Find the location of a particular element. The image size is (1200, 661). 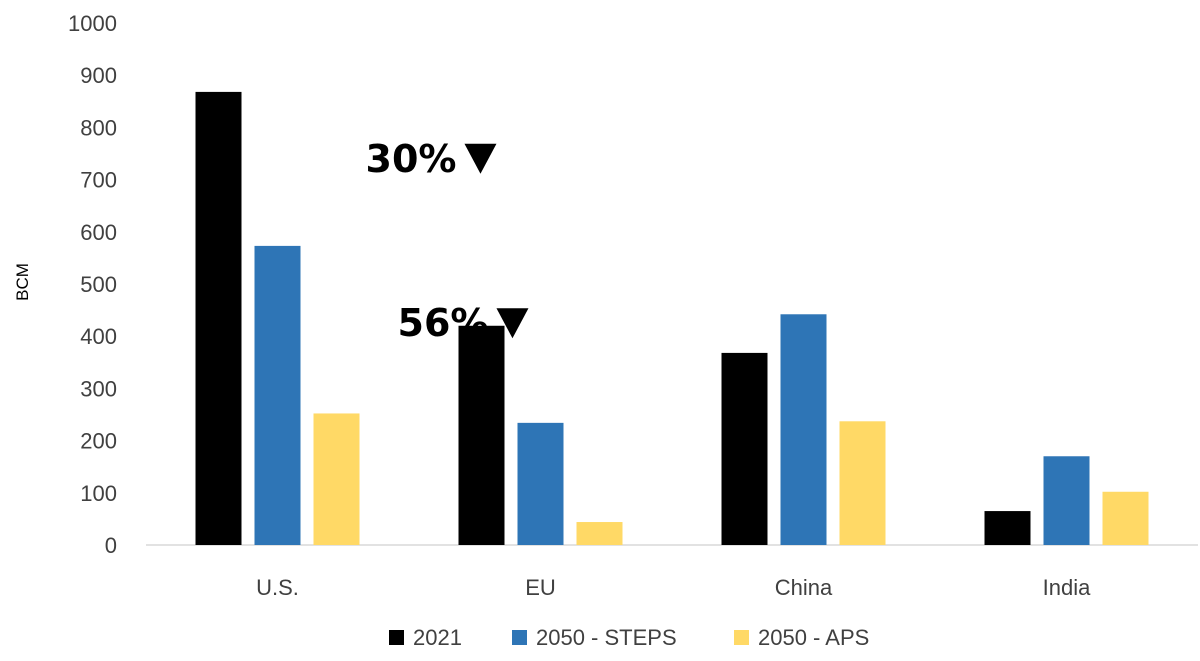

legend-label: 2050 - STEPS is located at coordinates (606, 637).